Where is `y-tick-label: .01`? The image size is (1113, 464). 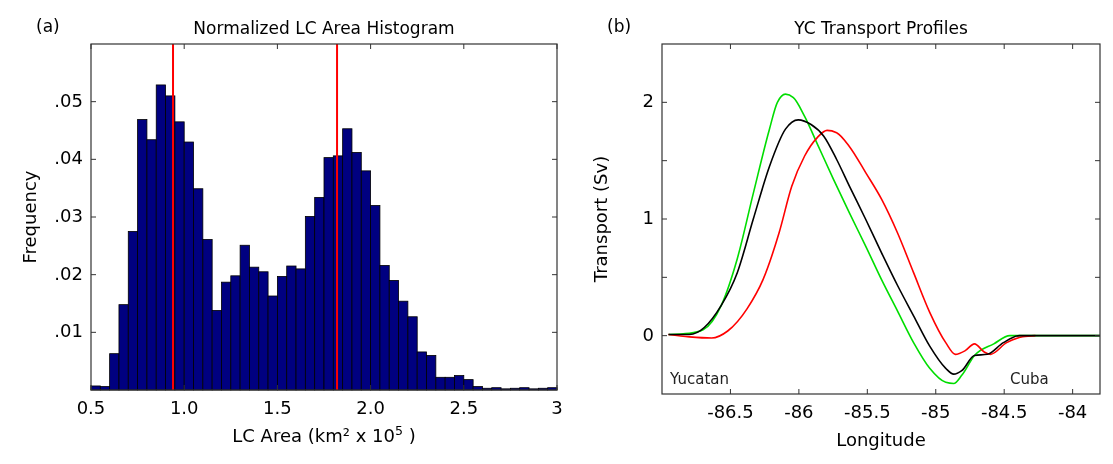 y-tick-label: .01 is located at coordinates (68, 331).